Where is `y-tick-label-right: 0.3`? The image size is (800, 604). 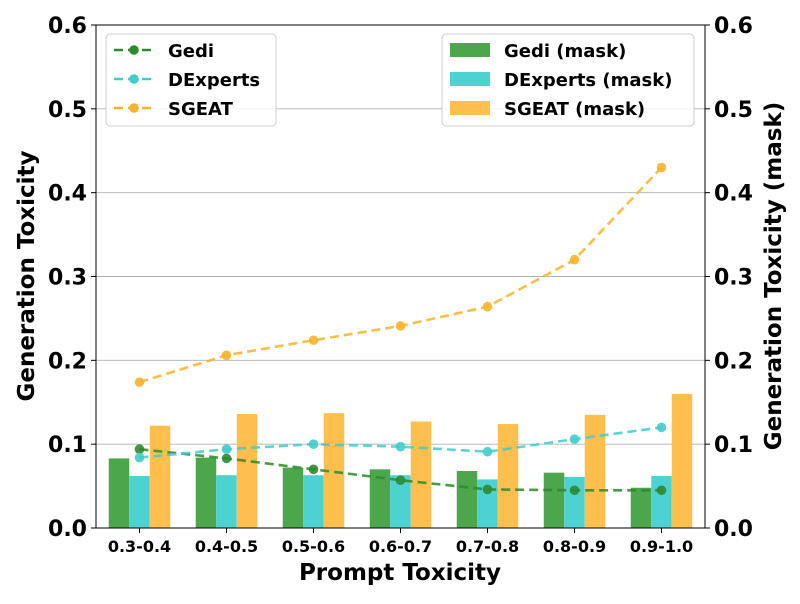 y-tick-label-right: 0.3 is located at coordinates (733, 278).